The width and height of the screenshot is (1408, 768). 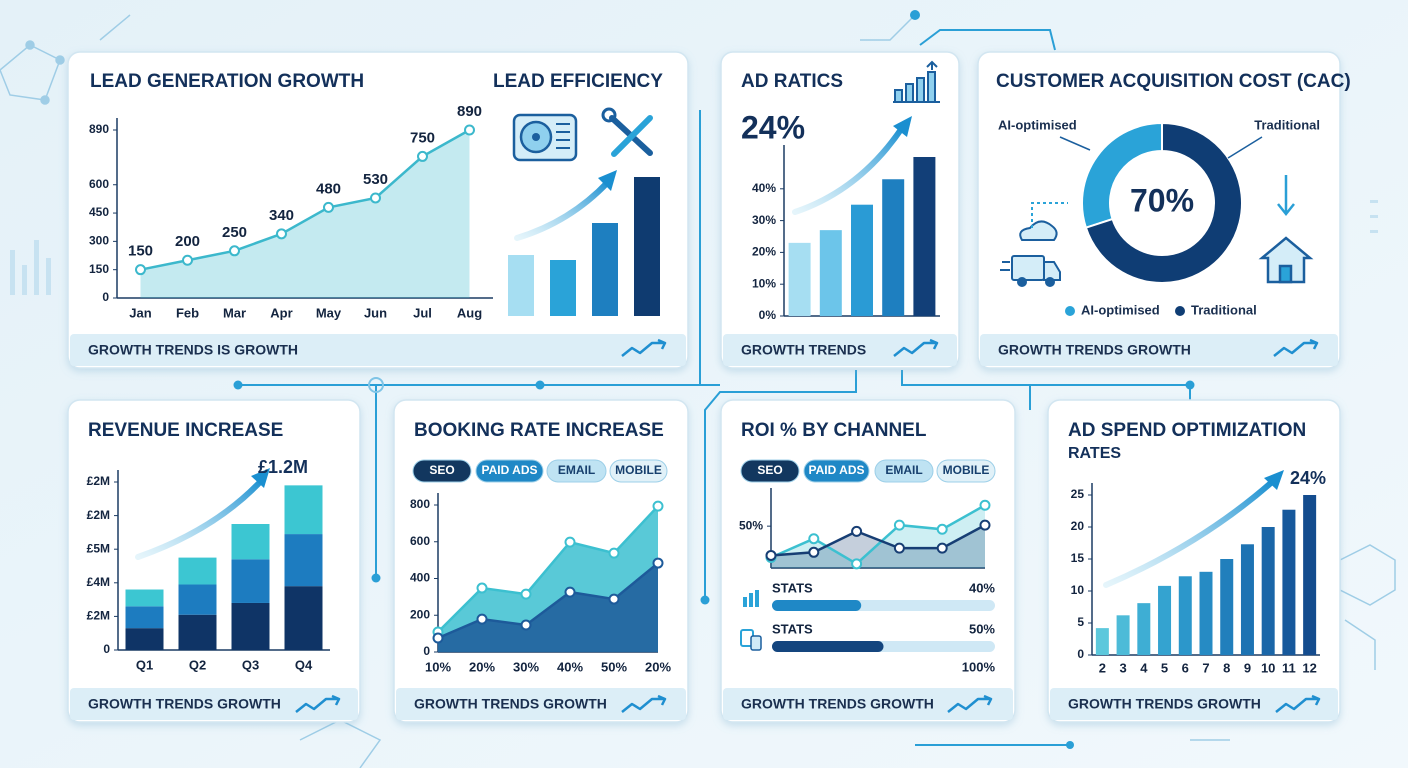 I want to click on y-tick-label: 25, so click(x=1078, y=494).